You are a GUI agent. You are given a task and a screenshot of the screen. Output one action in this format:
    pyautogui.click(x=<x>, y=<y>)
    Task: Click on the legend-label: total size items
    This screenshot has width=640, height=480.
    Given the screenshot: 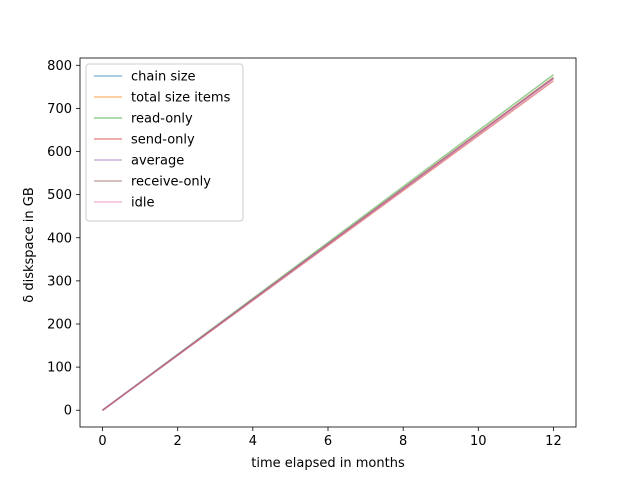 What is the action you would take?
    pyautogui.click(x=181, y=98)
    